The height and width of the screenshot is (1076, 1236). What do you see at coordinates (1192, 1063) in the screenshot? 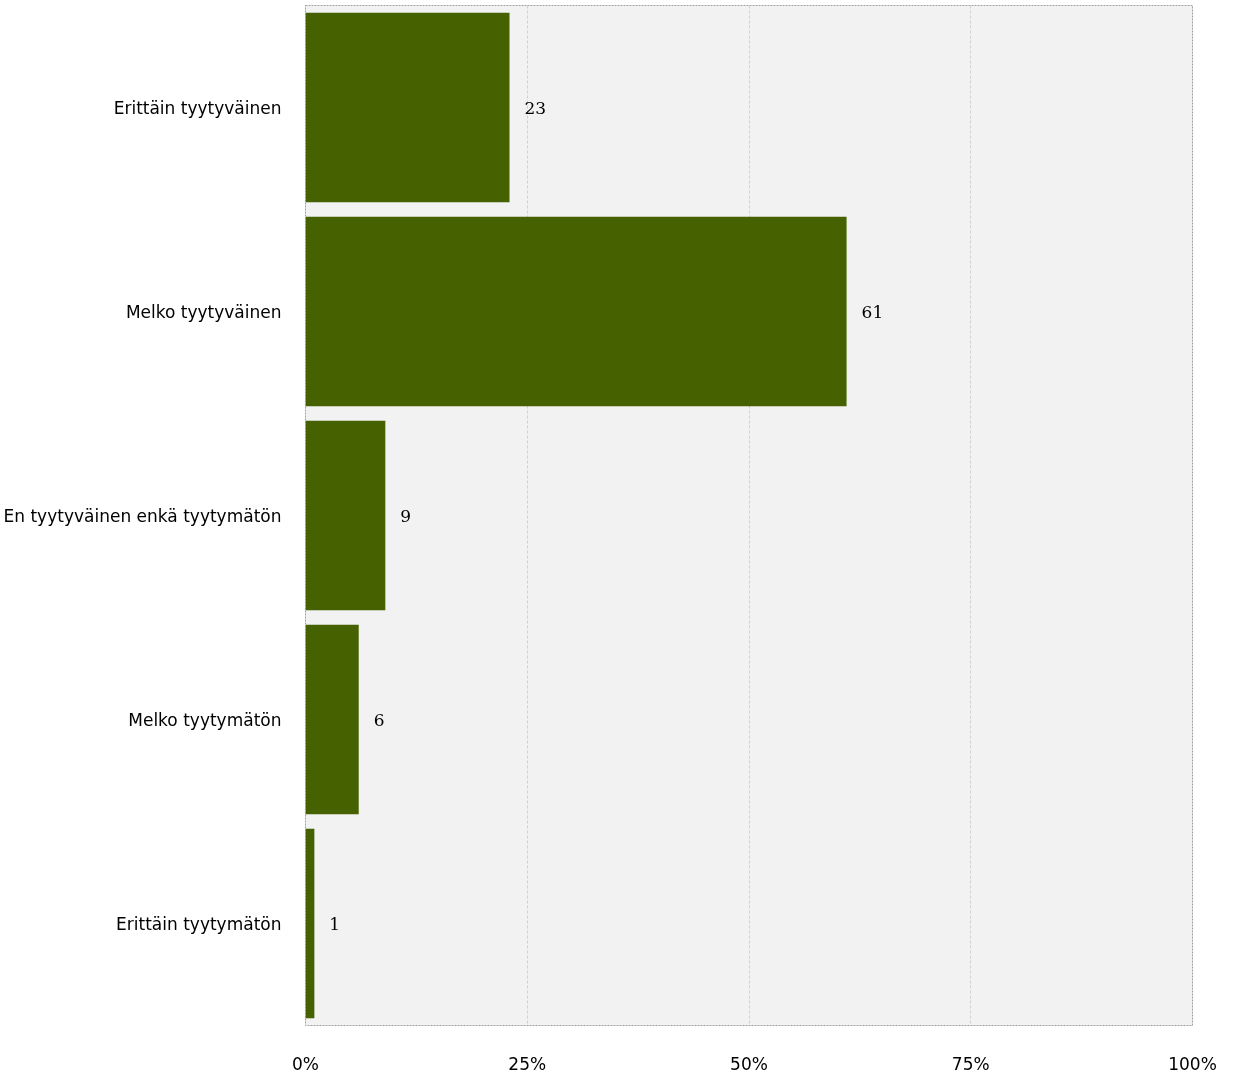
I see `x-tick-label: 100%` at bounding box center [1192, 1063].